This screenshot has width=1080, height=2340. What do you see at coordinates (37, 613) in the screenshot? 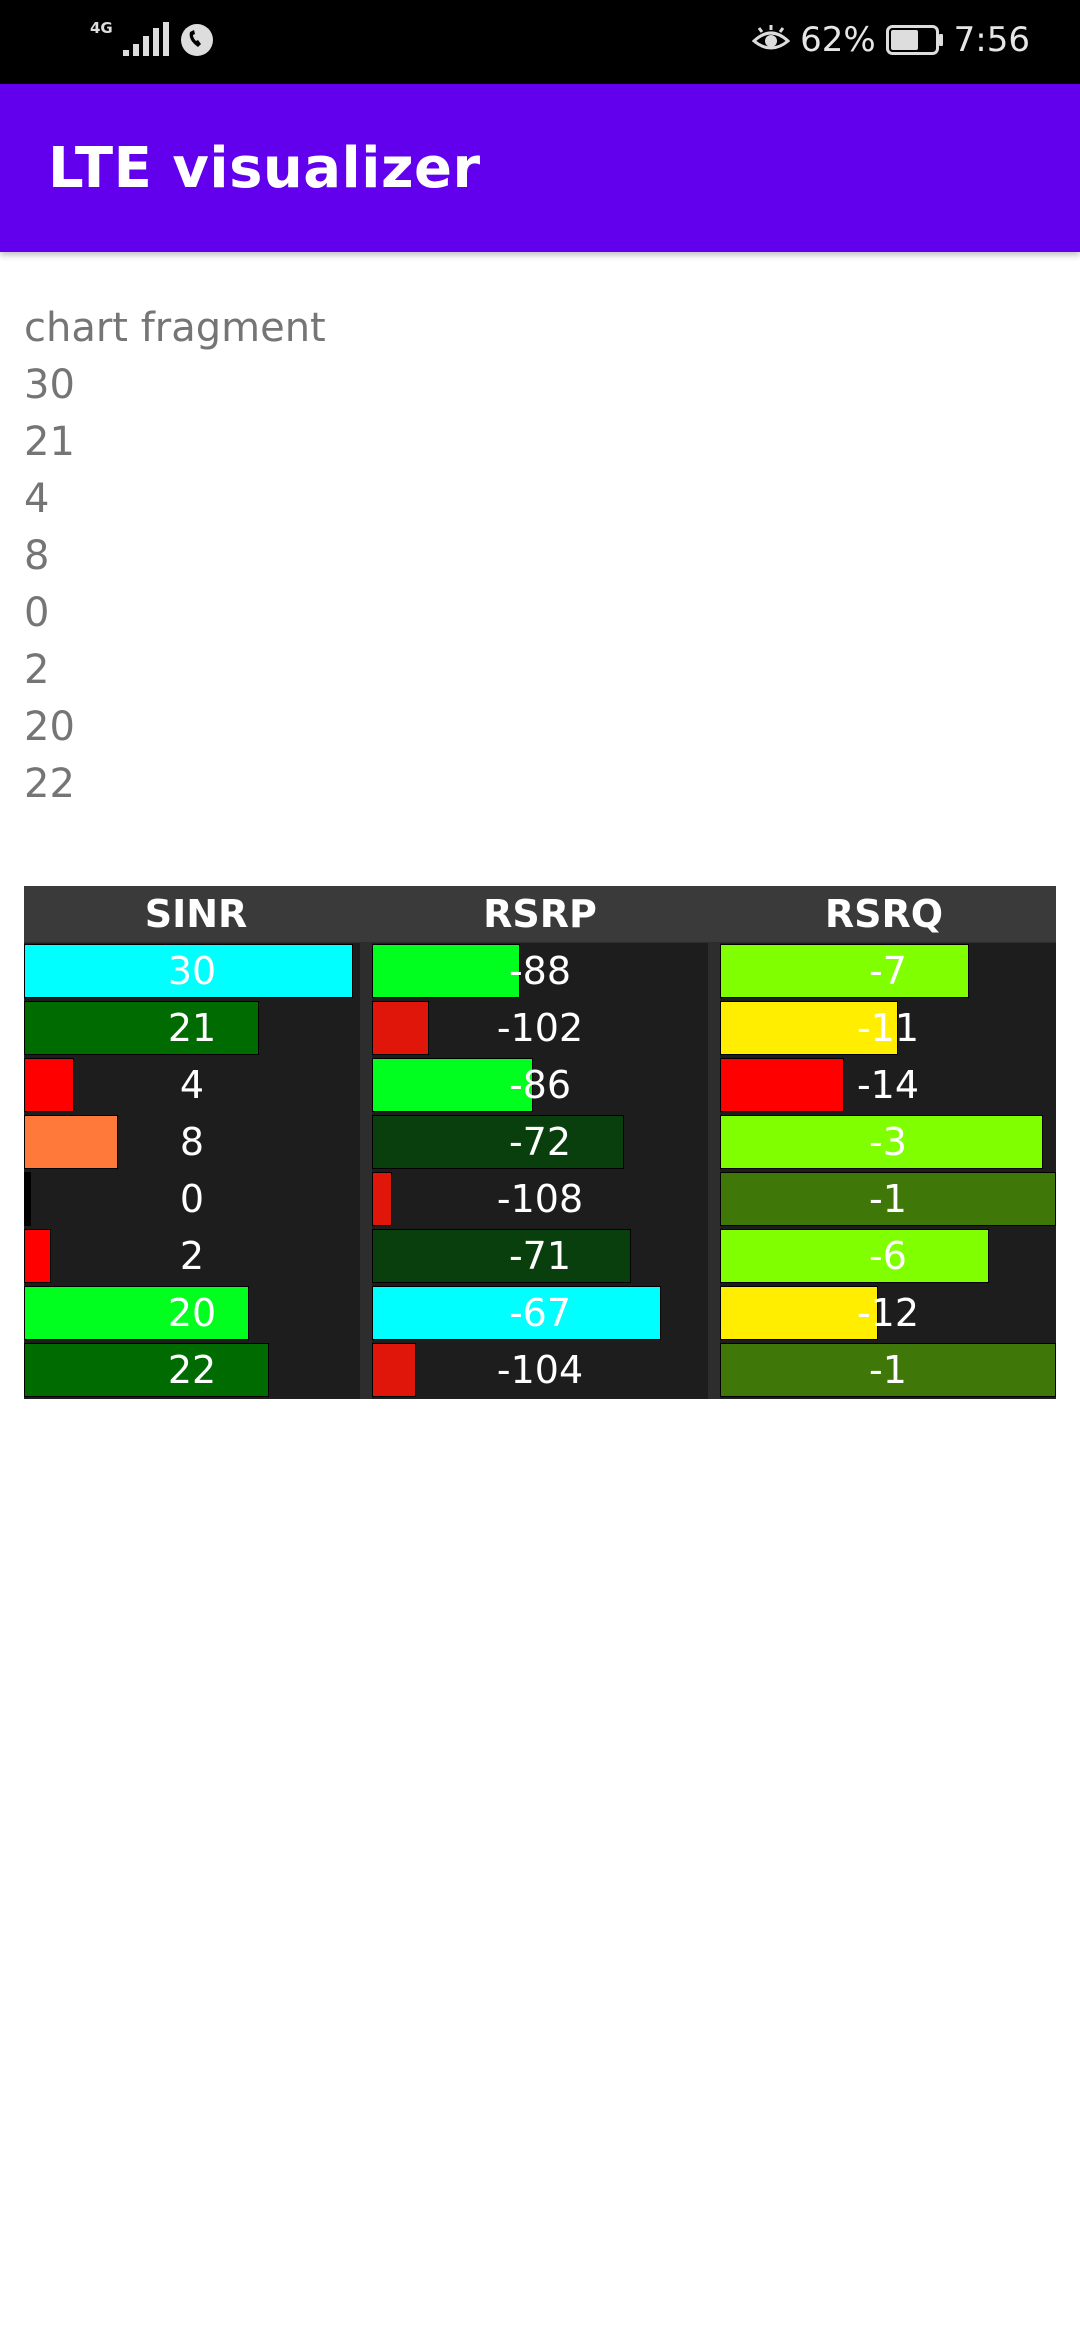
I see `fragment-value: 0` at bounding box center [37, 613].